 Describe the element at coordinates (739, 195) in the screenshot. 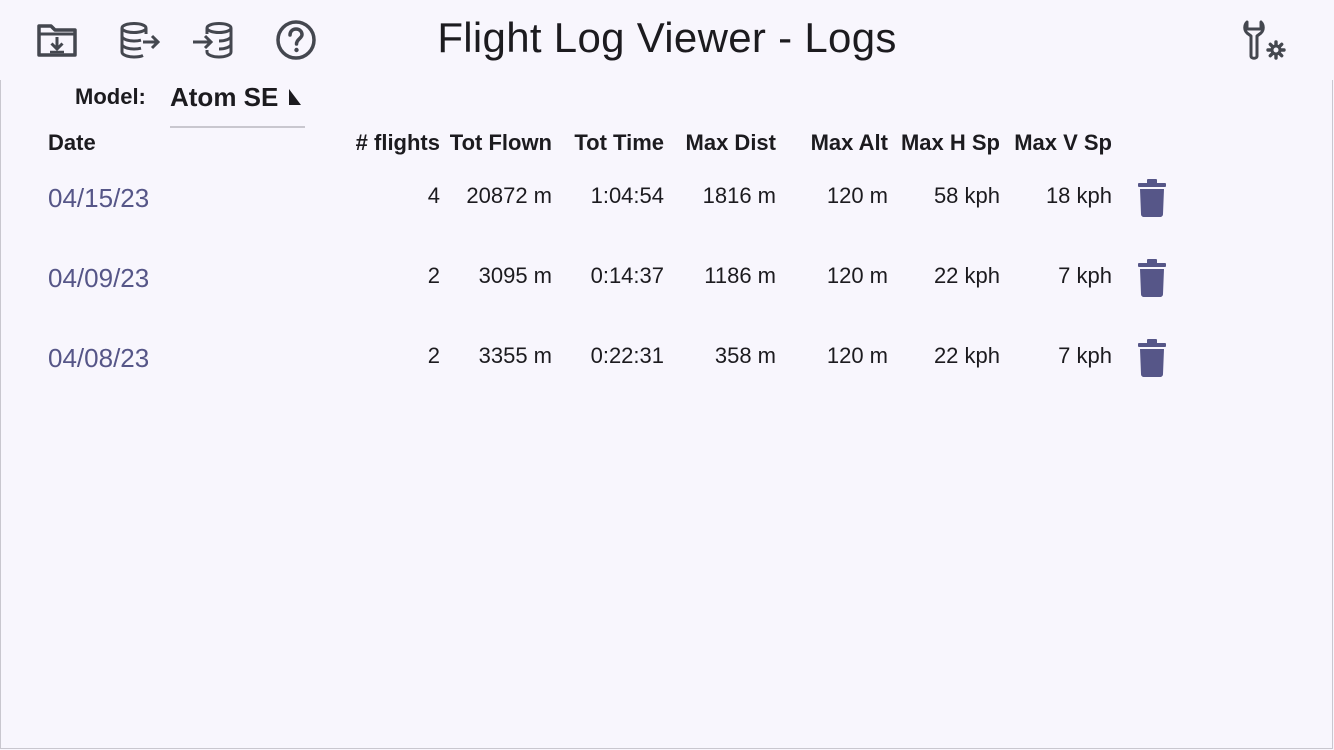

I see `cell-max-dist: 1816 m` at that location.